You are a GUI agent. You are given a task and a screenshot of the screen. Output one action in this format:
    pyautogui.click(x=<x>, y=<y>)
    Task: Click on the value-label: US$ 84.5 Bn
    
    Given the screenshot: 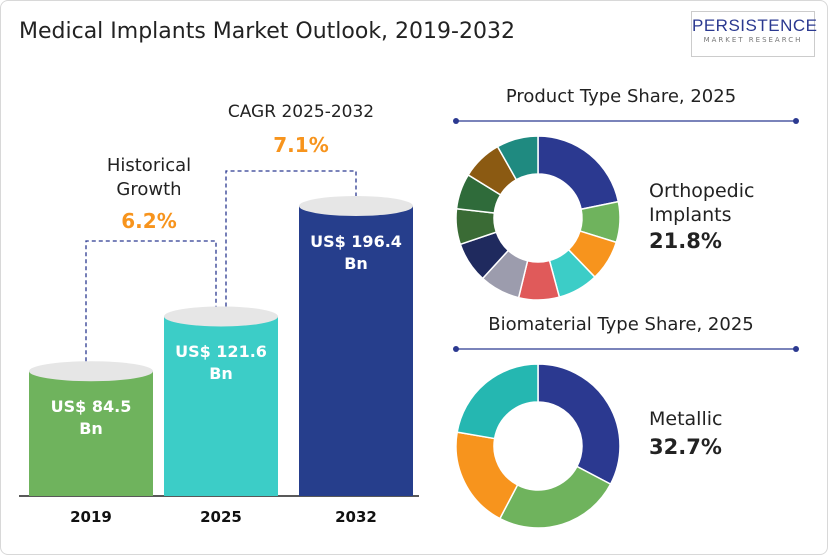 What is the action you would take?
    pyautogui.click(x=91, y=418)
    